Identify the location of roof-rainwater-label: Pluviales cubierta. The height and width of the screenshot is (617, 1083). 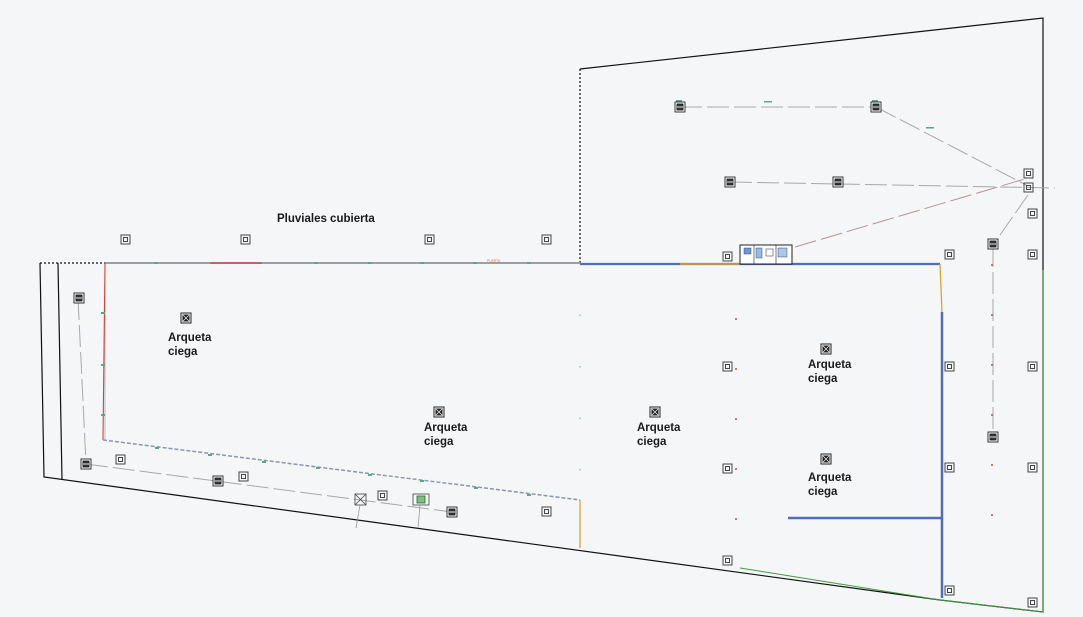
(326, 219).